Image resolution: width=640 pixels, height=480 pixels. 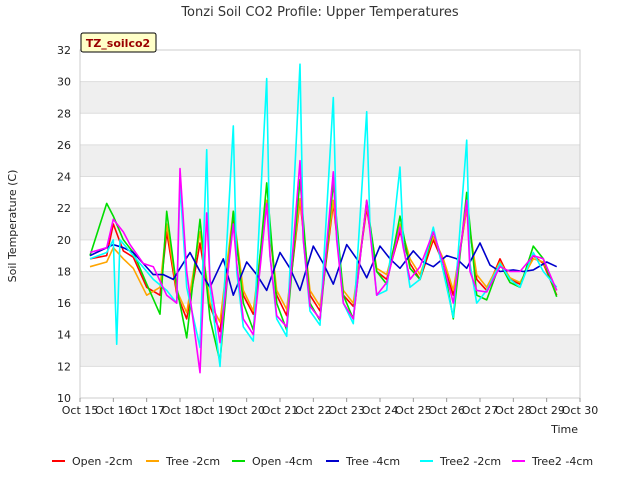 What do you see at coordinates (64, 271) in the screenshot?
I see `y-tick-label: 18` at bounding box center [64, 271].